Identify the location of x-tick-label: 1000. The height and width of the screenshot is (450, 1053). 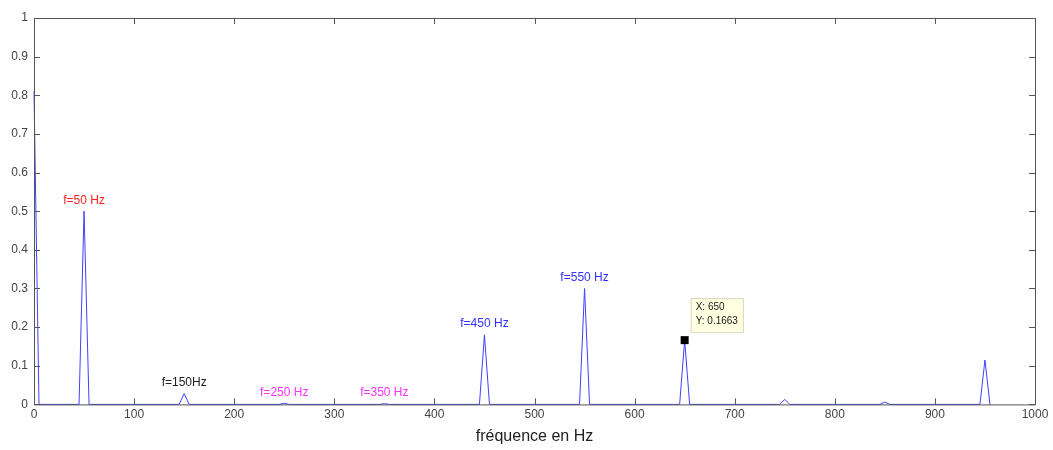
(1035, 413).